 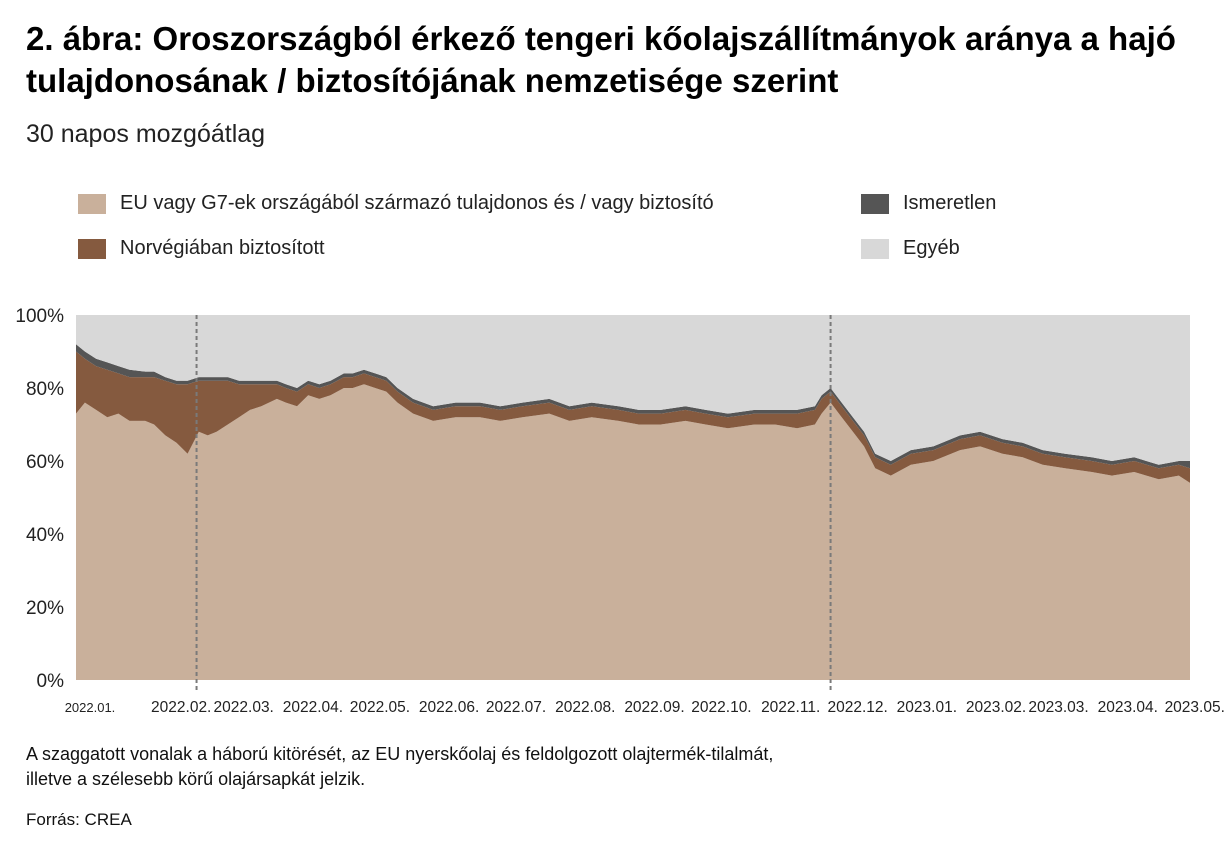 I want to click on x-tick-label: 2023.04., so click(x=1128, y=707).